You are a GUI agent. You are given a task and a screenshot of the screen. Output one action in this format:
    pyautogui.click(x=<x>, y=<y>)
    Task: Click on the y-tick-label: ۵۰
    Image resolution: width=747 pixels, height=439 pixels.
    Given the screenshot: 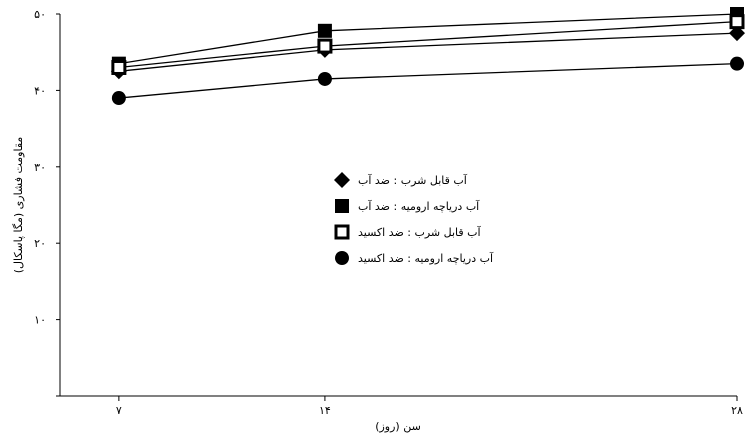 What is the action you would take?
    pyautogui.click(x=40, y=14)
    